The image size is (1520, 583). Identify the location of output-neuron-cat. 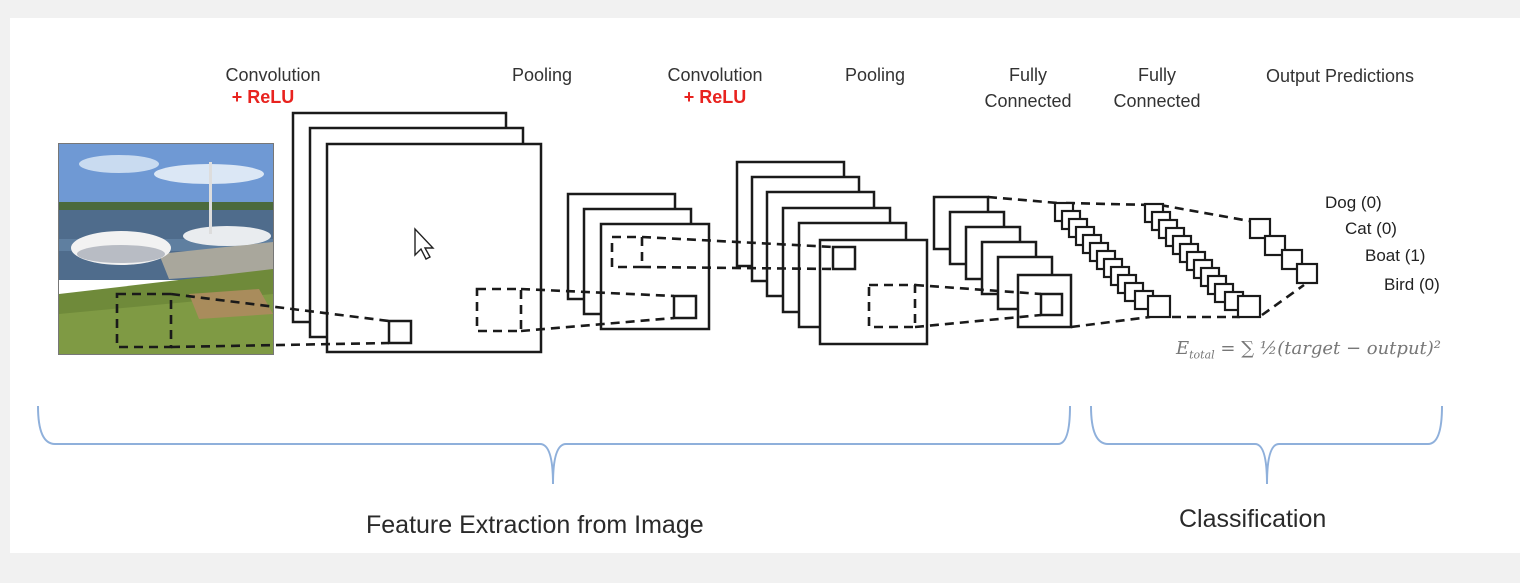
(1275, 245).